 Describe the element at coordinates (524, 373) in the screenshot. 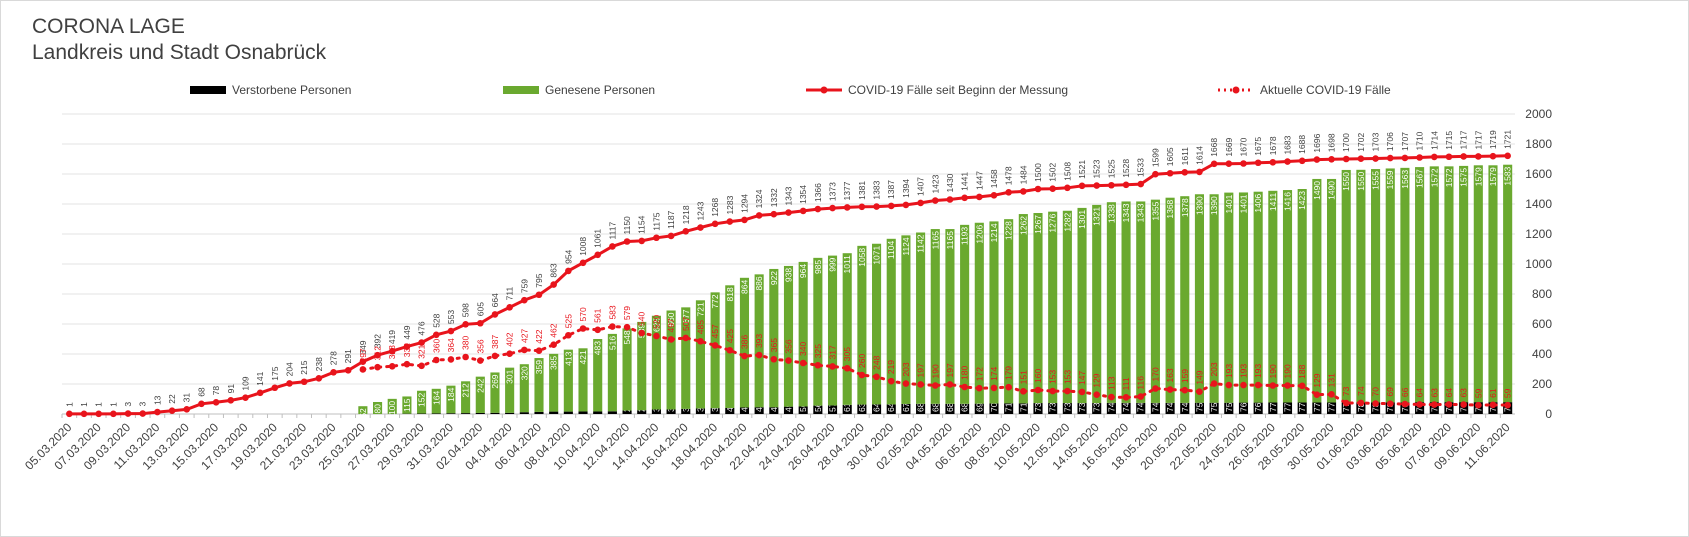

I see `data-label: 320` at that location.